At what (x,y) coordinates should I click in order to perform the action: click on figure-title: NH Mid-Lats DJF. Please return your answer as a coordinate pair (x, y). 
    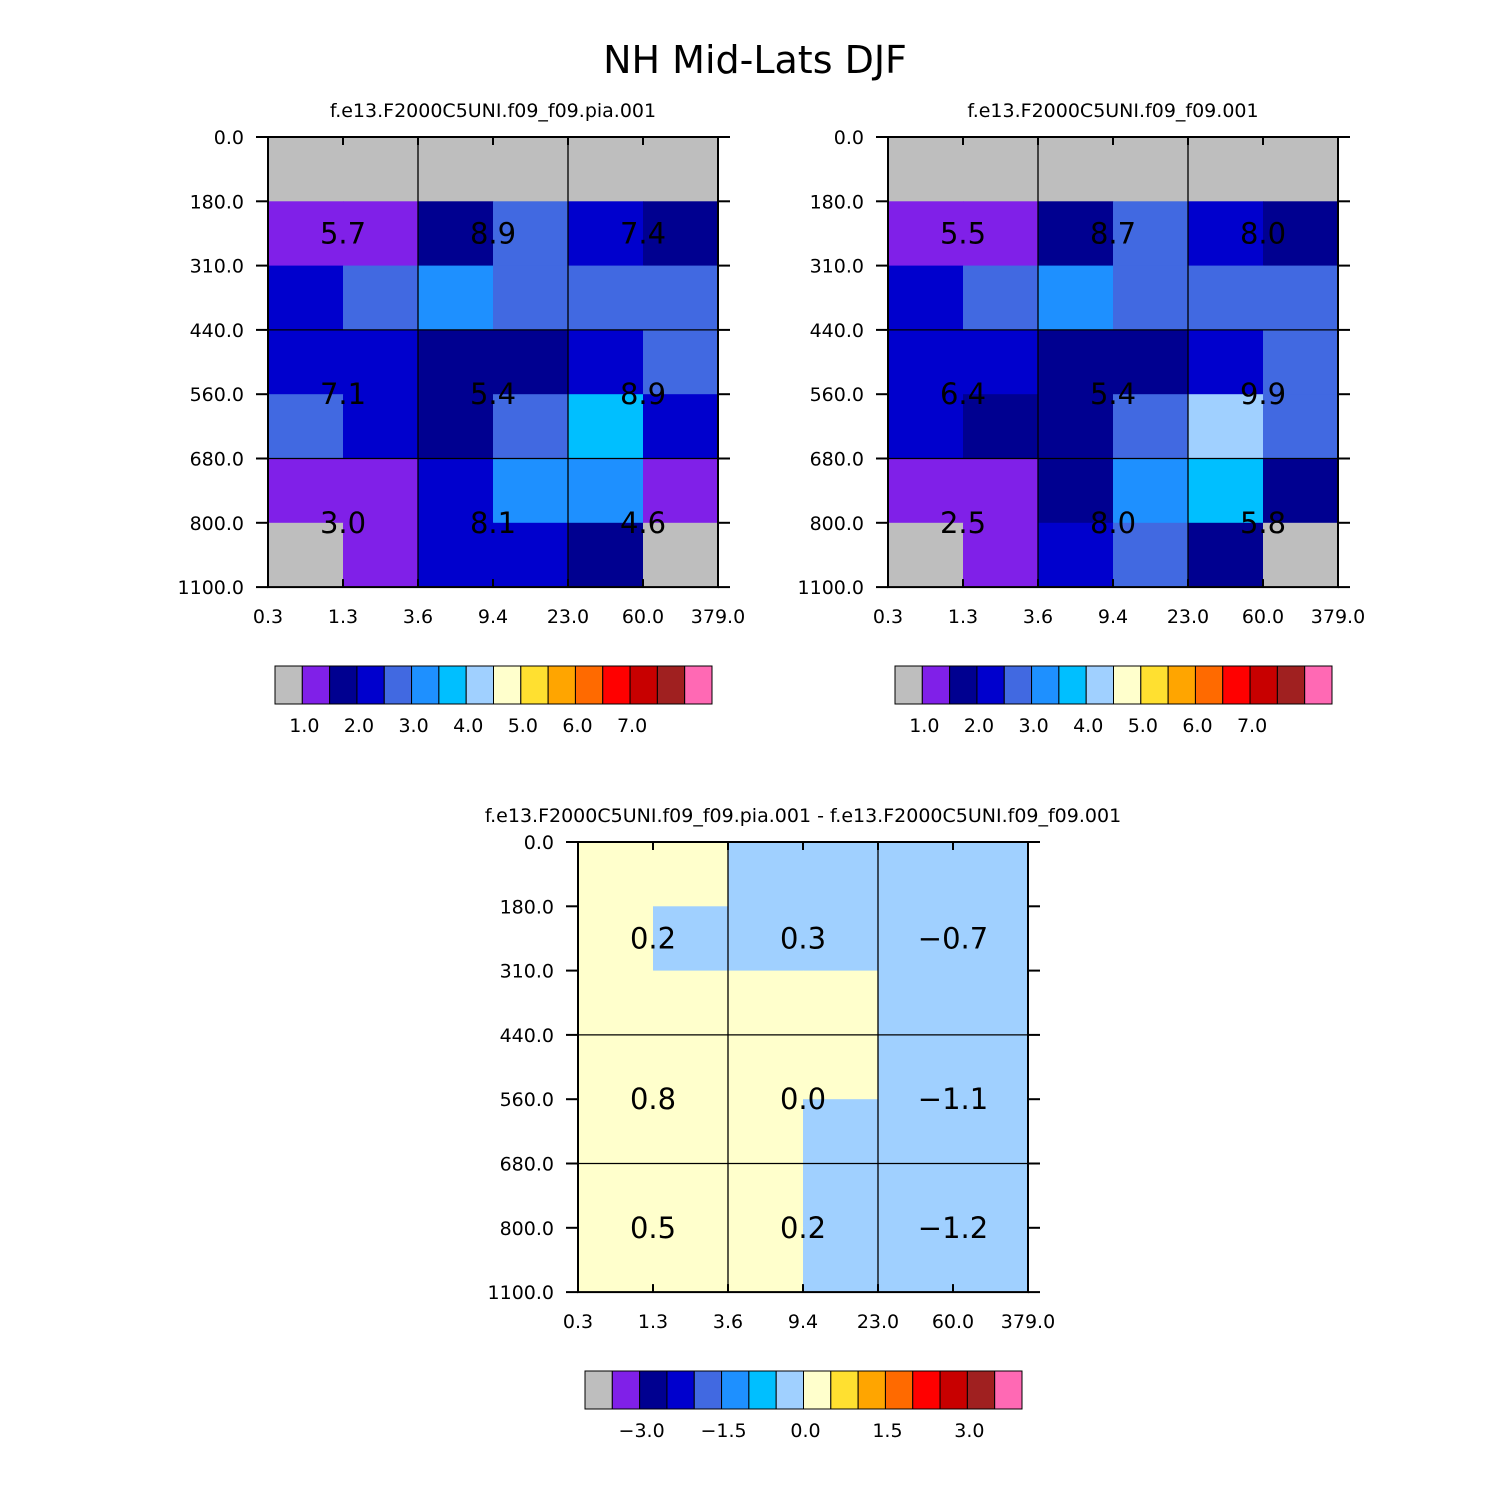
    Looking at the image, I should click on (755, 60).